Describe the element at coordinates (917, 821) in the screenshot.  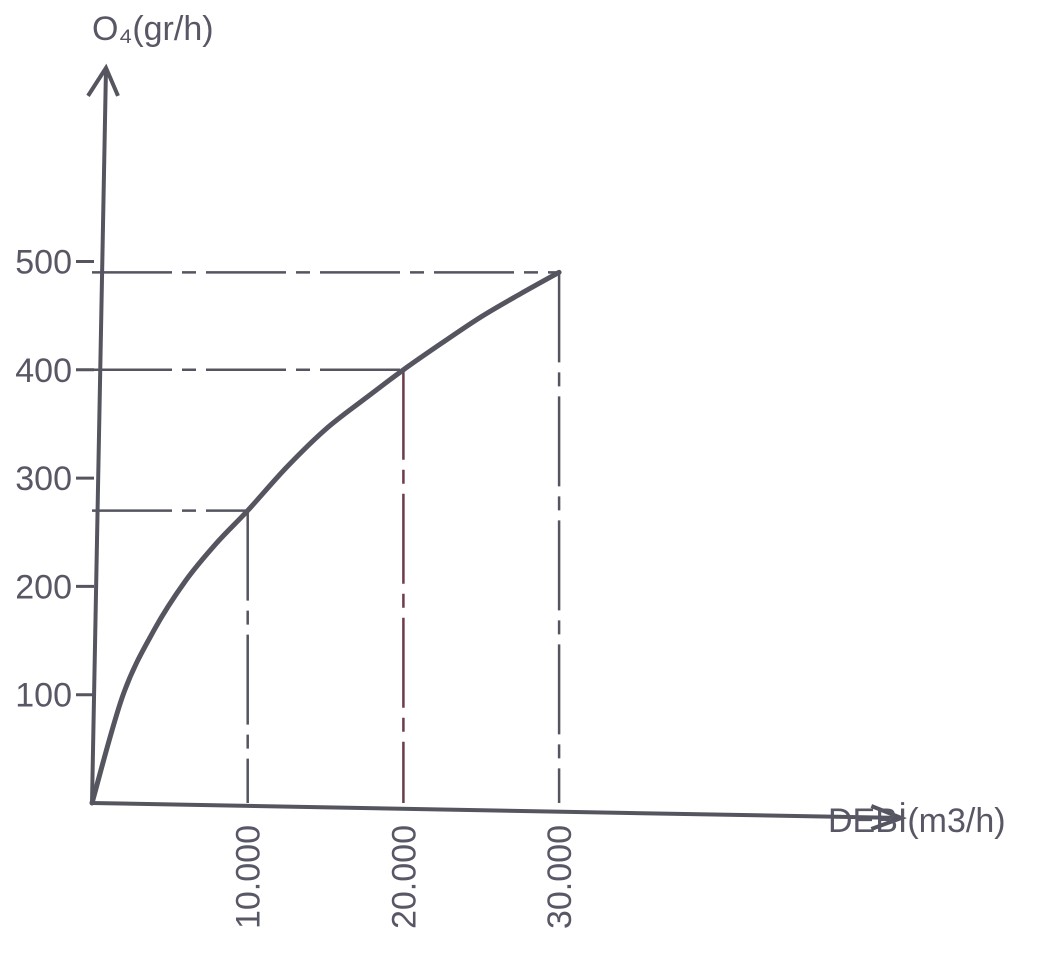
I see `x-axis-label: DEBİ(m3/h)` at that location.